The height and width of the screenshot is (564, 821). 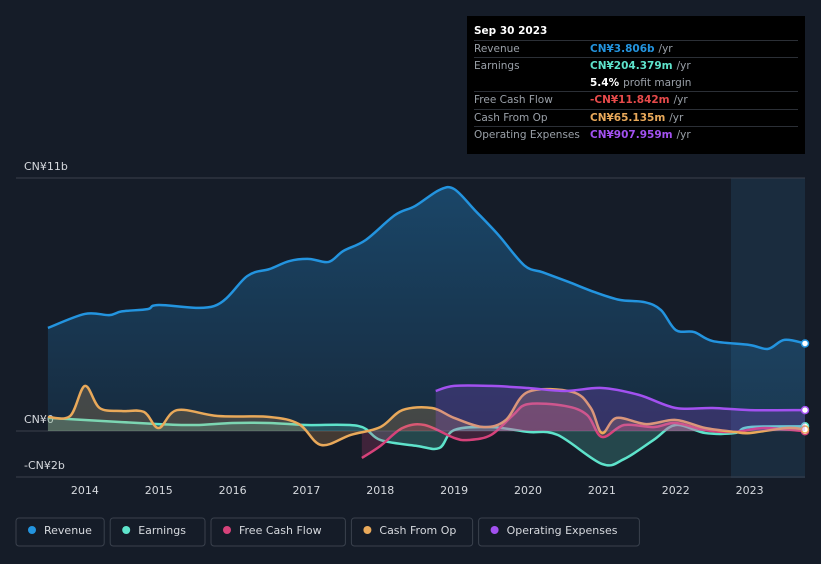 I want to click on x-tick-label: 2018, so click(x=380, y=490).